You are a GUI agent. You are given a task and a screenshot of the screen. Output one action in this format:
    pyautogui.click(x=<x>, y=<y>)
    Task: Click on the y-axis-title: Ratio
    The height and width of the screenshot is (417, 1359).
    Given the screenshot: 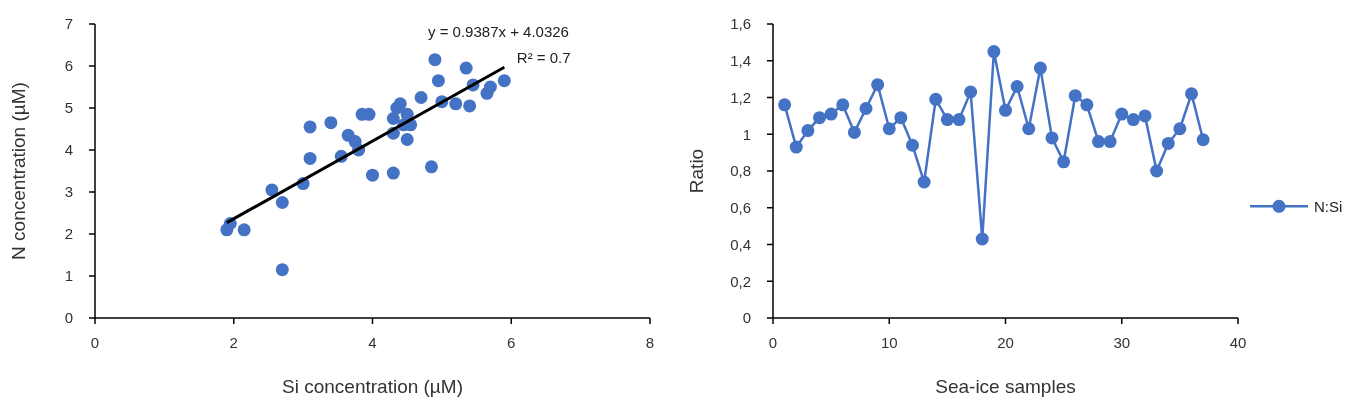 What is the action you would take?
    pyautogui.click(x=696, y=171)
    